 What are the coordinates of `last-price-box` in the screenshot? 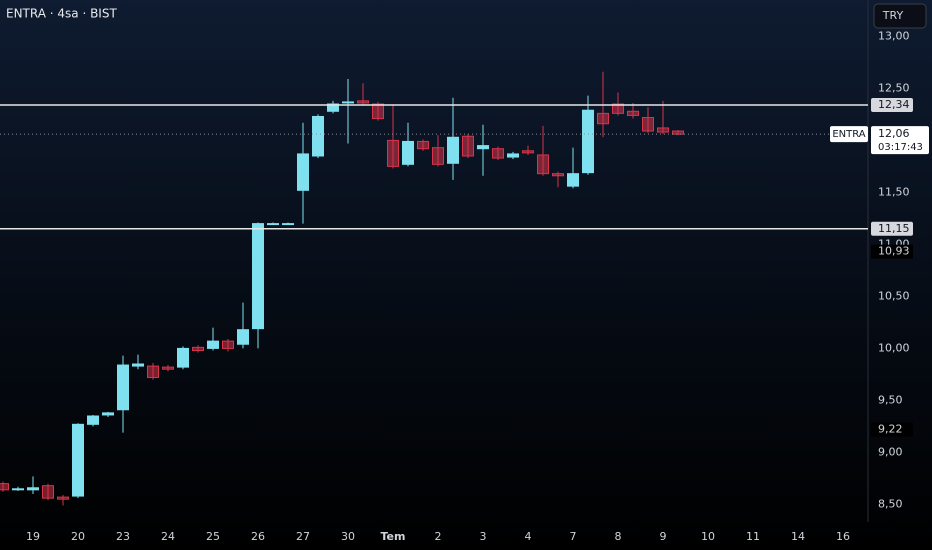 It's located at (900, 140).